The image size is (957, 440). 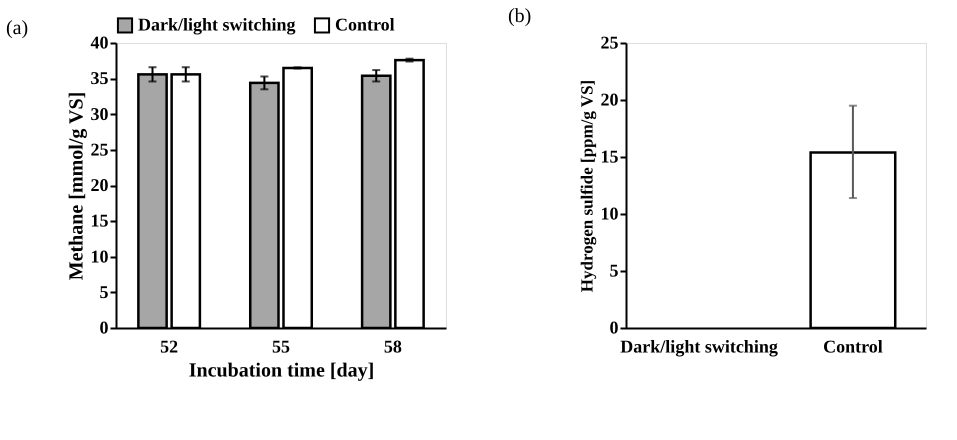 I want to click on y-tick-label: 35, so click(x=99, y=78).